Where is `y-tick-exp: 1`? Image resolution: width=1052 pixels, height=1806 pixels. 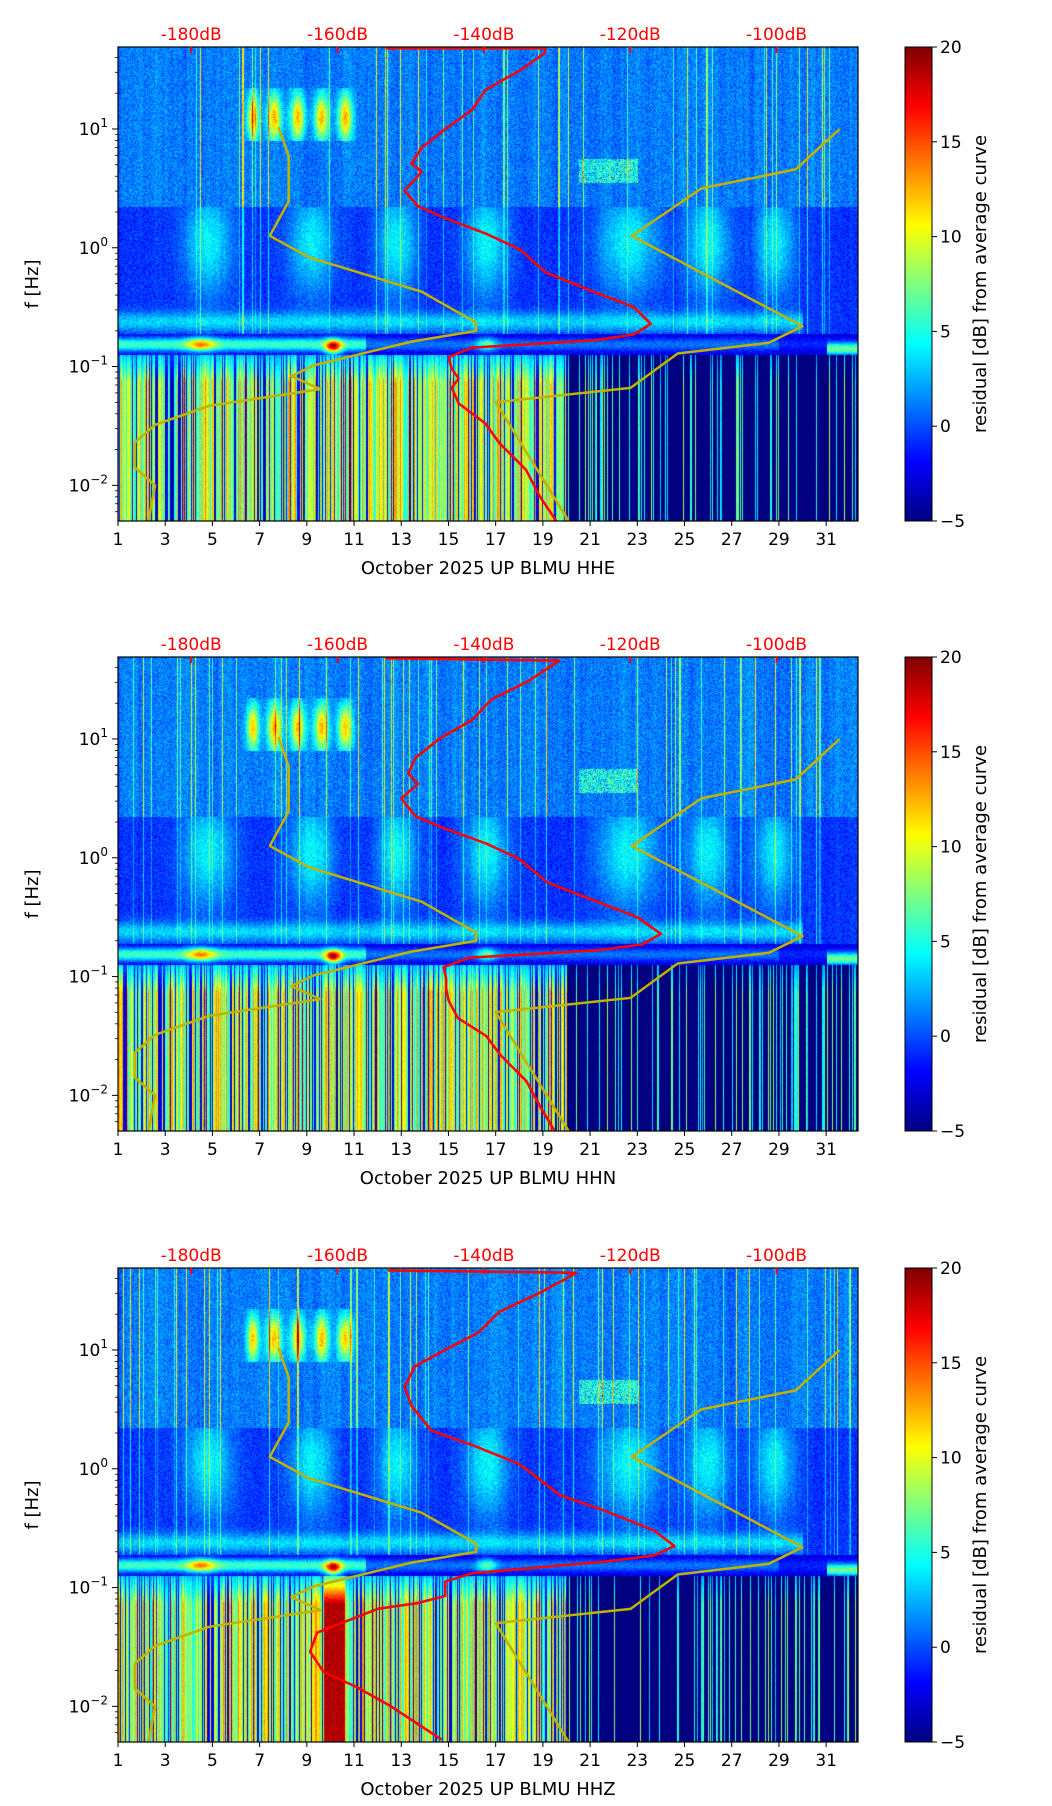
y-tick-exp: 1 is located at coordinates (104, 733).